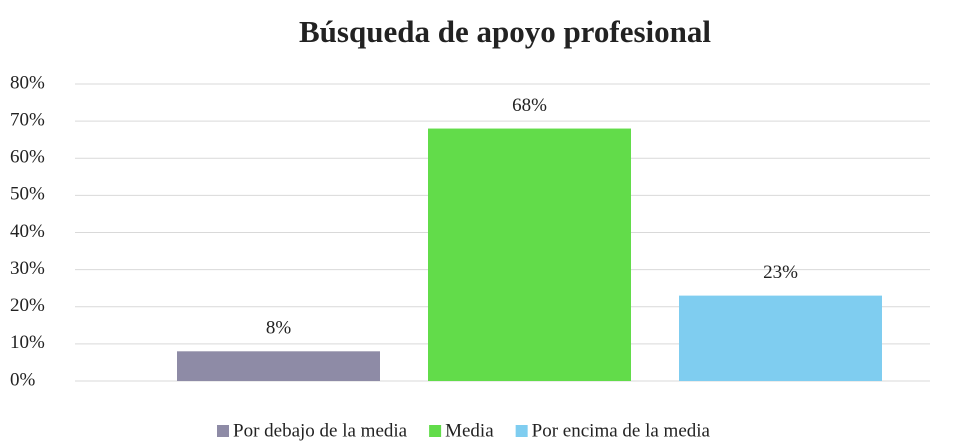 Image resolution: width=970 pixels, height=443 pixels. Describe the element at coordinates (27, 119) in the screenshot. I see `y-tick-label: 70%` at that location.